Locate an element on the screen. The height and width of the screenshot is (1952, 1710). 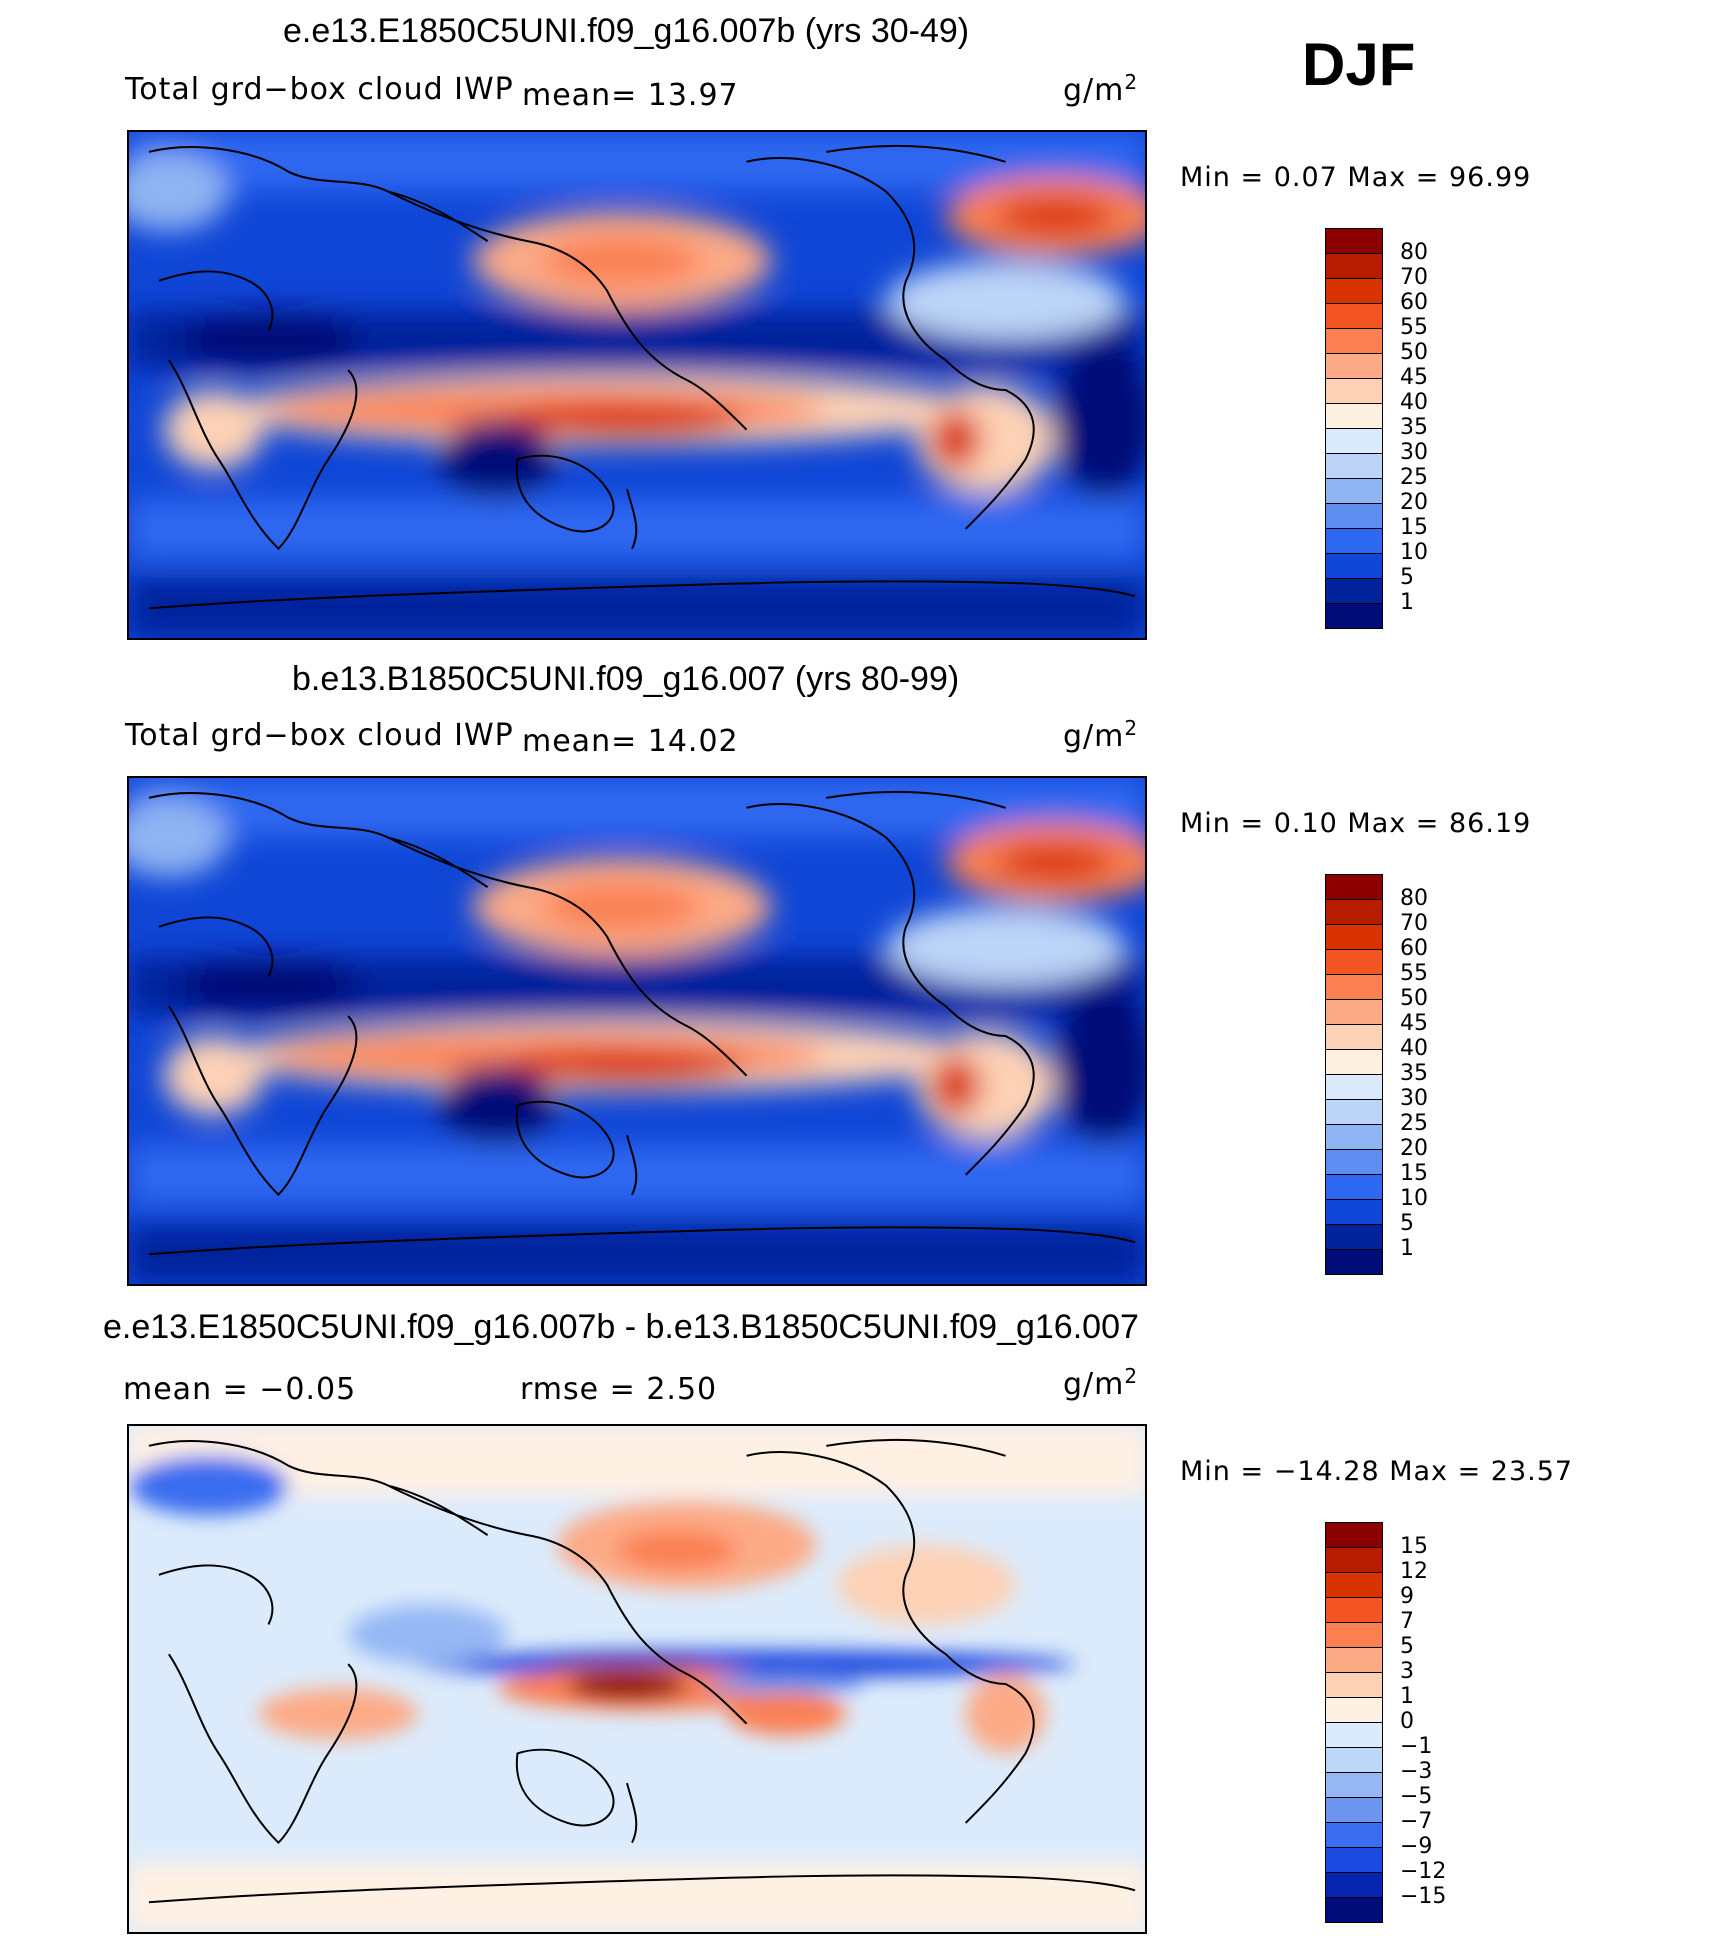
colorbar-label: 9 is located at coordinates (1407, 1596).